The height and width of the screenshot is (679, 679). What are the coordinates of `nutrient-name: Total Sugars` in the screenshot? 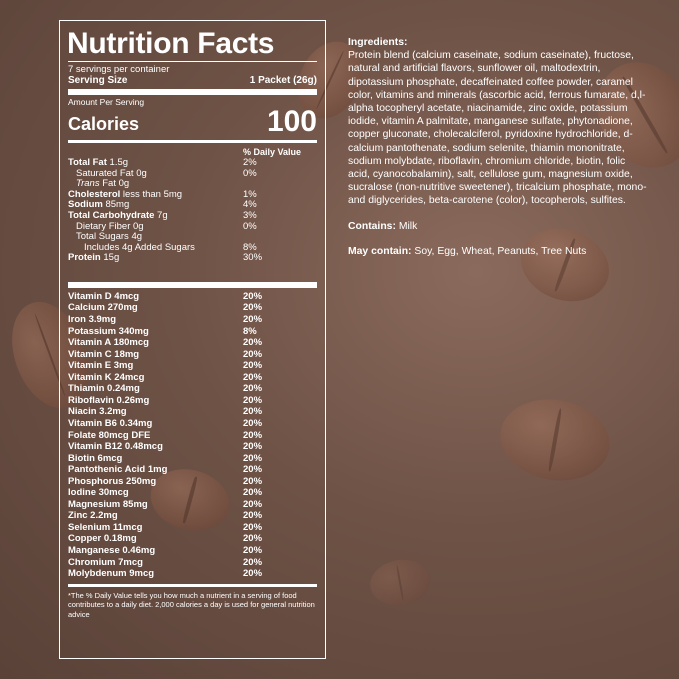 It's located at (102, 237).